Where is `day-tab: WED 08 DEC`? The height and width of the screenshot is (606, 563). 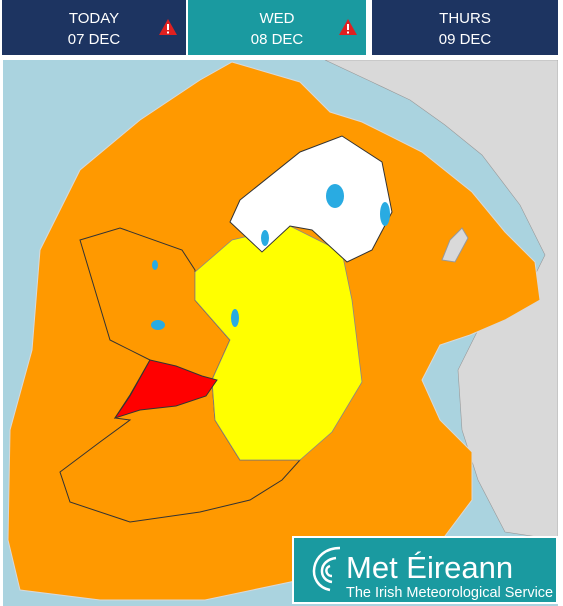
day-tab: WED 08 DEC is located at coordinates (277, 27).